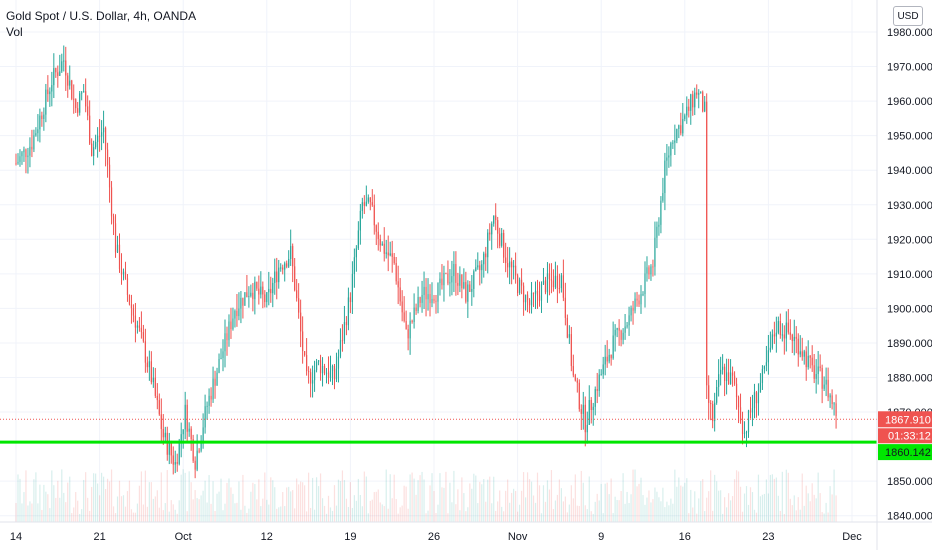 The image size is (932, 550). Describe the element at coordinates (909, 379) in the screenshot. I see `price-tick-label: 1880.000` at that location.